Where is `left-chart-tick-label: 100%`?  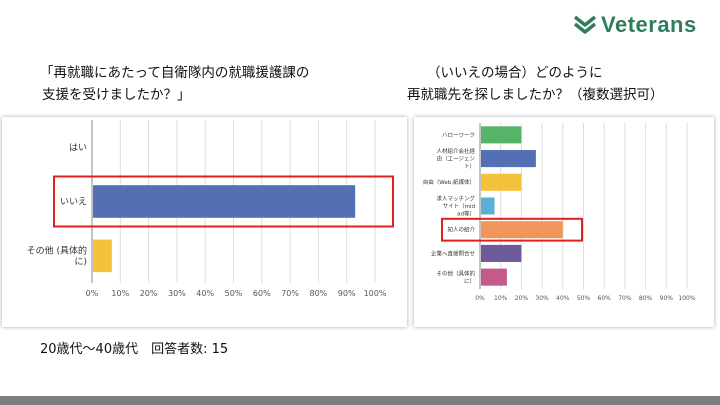
left-chart-tick-label: 100% is located at coordinates (375, 293).